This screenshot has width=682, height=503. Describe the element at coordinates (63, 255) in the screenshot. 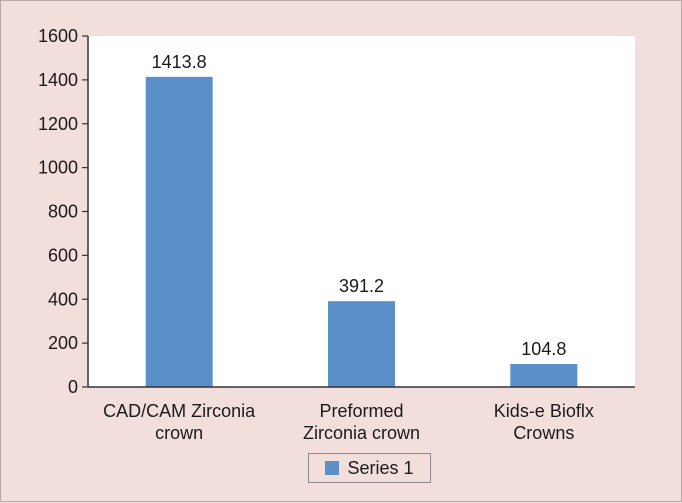

I see `y-tick-label: 600` at that location.